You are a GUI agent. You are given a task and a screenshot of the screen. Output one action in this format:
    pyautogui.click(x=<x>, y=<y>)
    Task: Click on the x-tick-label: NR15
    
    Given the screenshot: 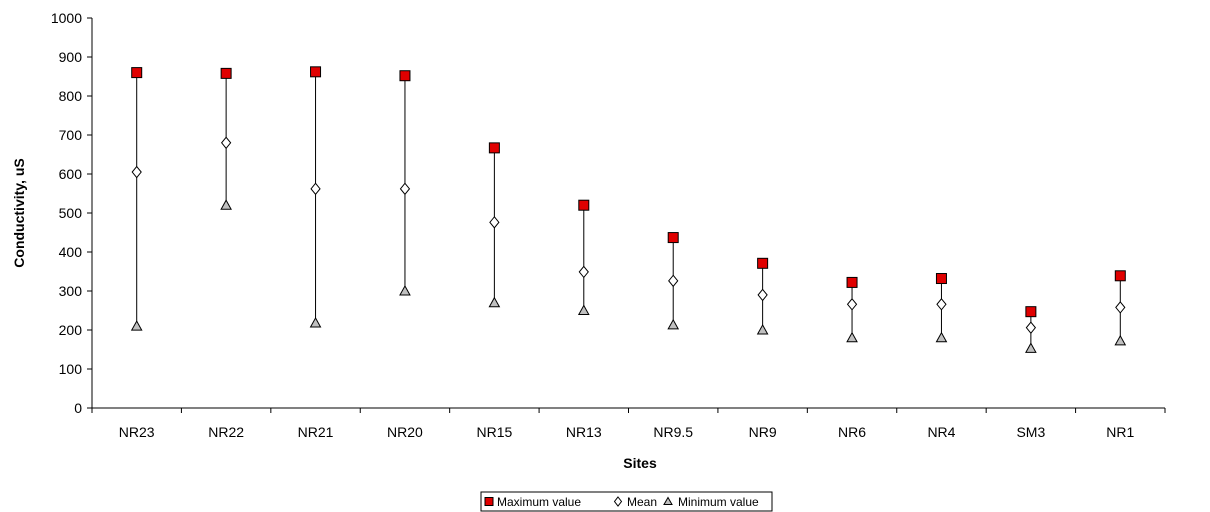 What is the action you would take?
    pyautogui.click(x=494, y=432)
    